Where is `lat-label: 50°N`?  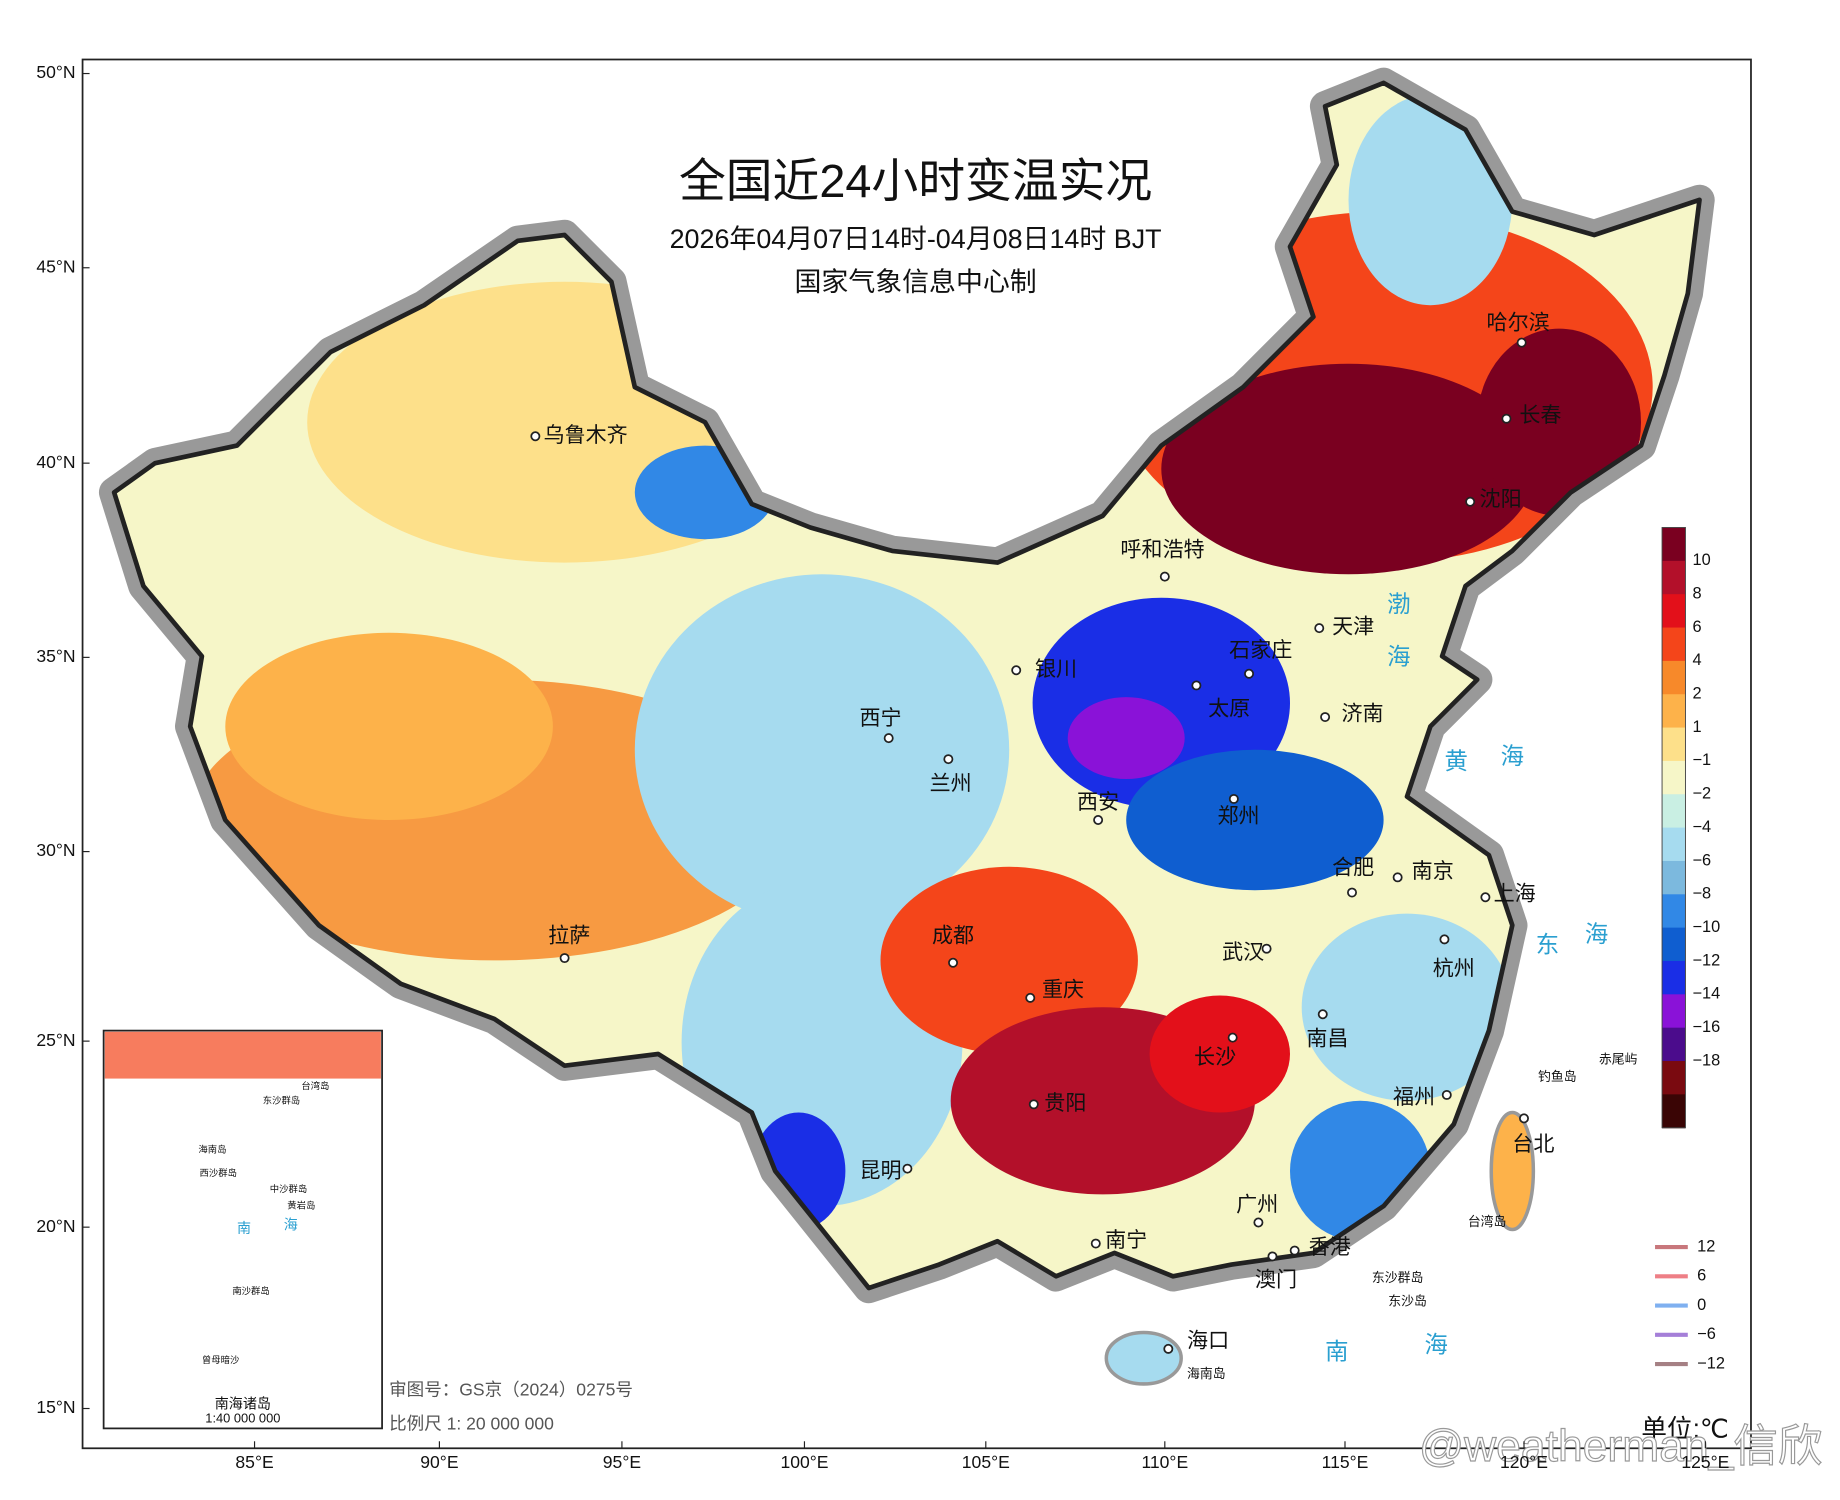 lat-label: 50°N is located at coordinates (55, 72).